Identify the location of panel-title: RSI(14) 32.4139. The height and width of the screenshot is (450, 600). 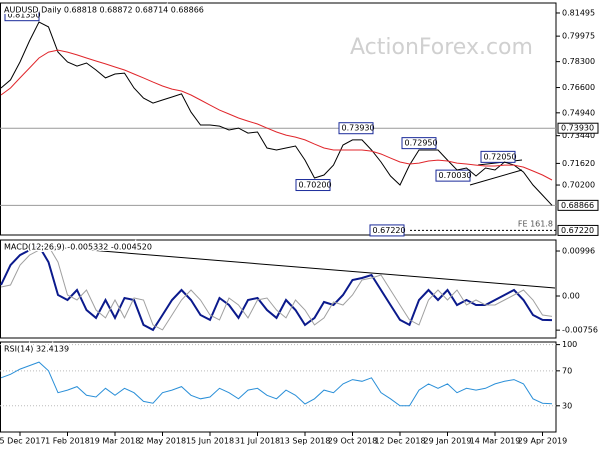
(36, 349).